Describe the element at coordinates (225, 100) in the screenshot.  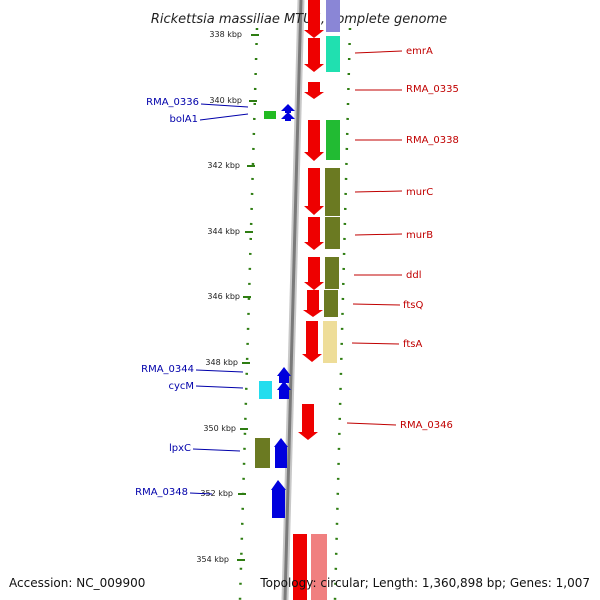
I see `tick-label: 340 kbp` at that location.